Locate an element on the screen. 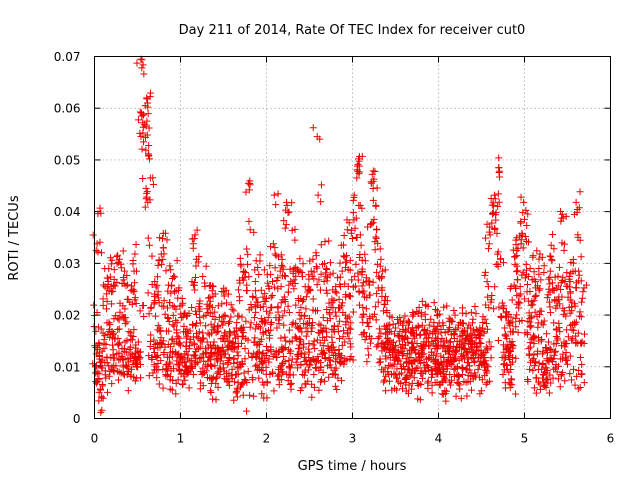 The width and height of the screenshot is (640, 480). y-tick-label: 0.01 is located at coordinates (67, 367).